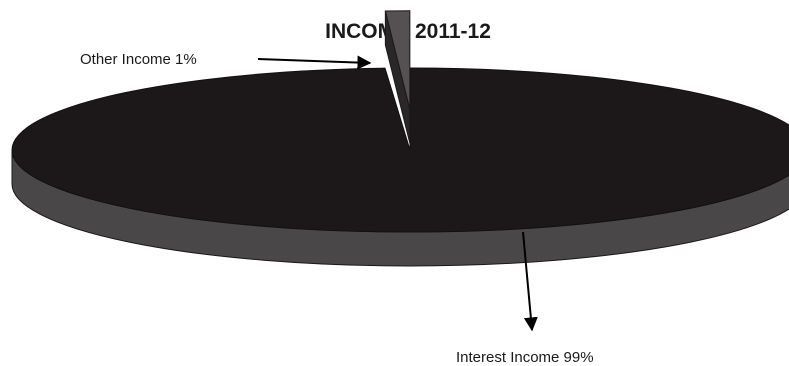 The image size is (789, 366). I want to click on interest-income-leader, so click(530, 281).